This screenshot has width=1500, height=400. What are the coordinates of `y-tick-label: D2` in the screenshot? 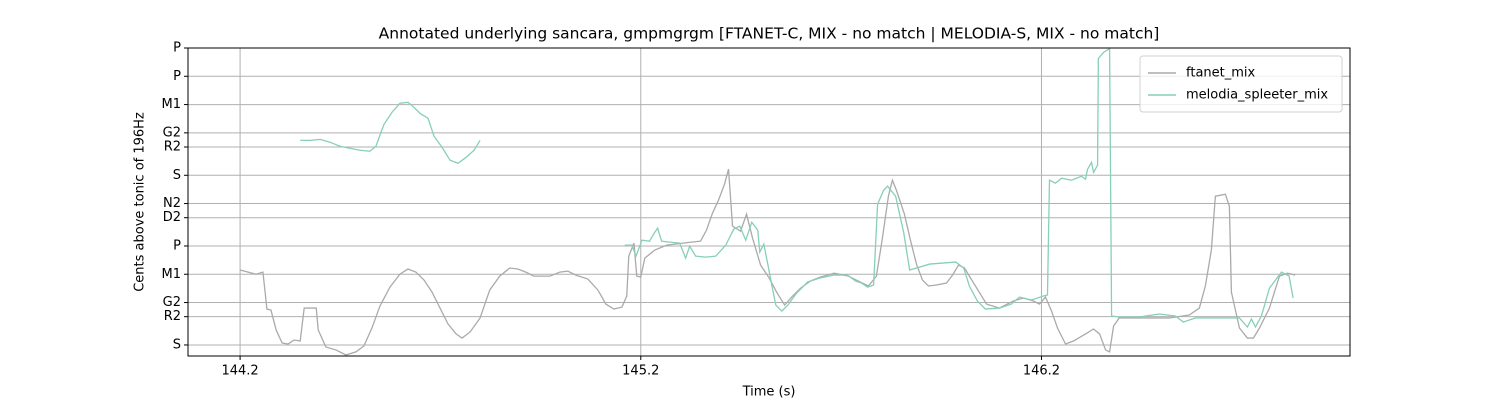 It's located at (172, 217).